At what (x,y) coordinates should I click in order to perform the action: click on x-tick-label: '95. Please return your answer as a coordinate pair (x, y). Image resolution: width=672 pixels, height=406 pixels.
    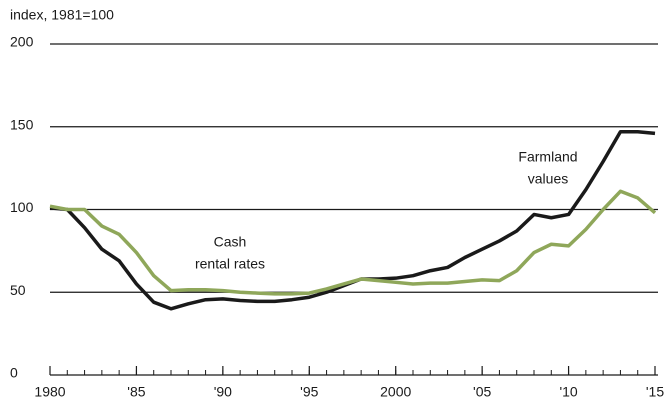
    Looking at the image, I should click on (309, 392).